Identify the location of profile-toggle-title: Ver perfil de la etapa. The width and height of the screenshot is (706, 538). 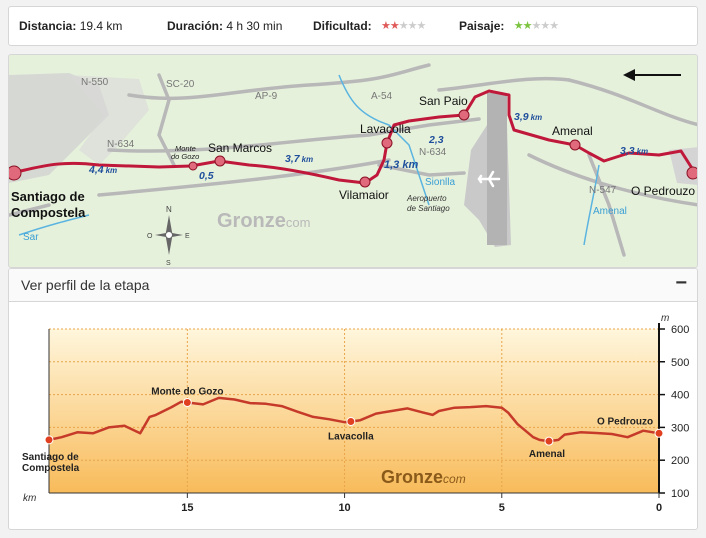
(85, 285).